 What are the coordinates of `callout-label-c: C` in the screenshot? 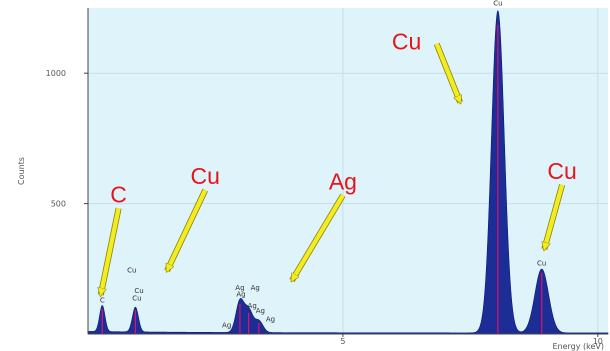 It's located at (118, 194).